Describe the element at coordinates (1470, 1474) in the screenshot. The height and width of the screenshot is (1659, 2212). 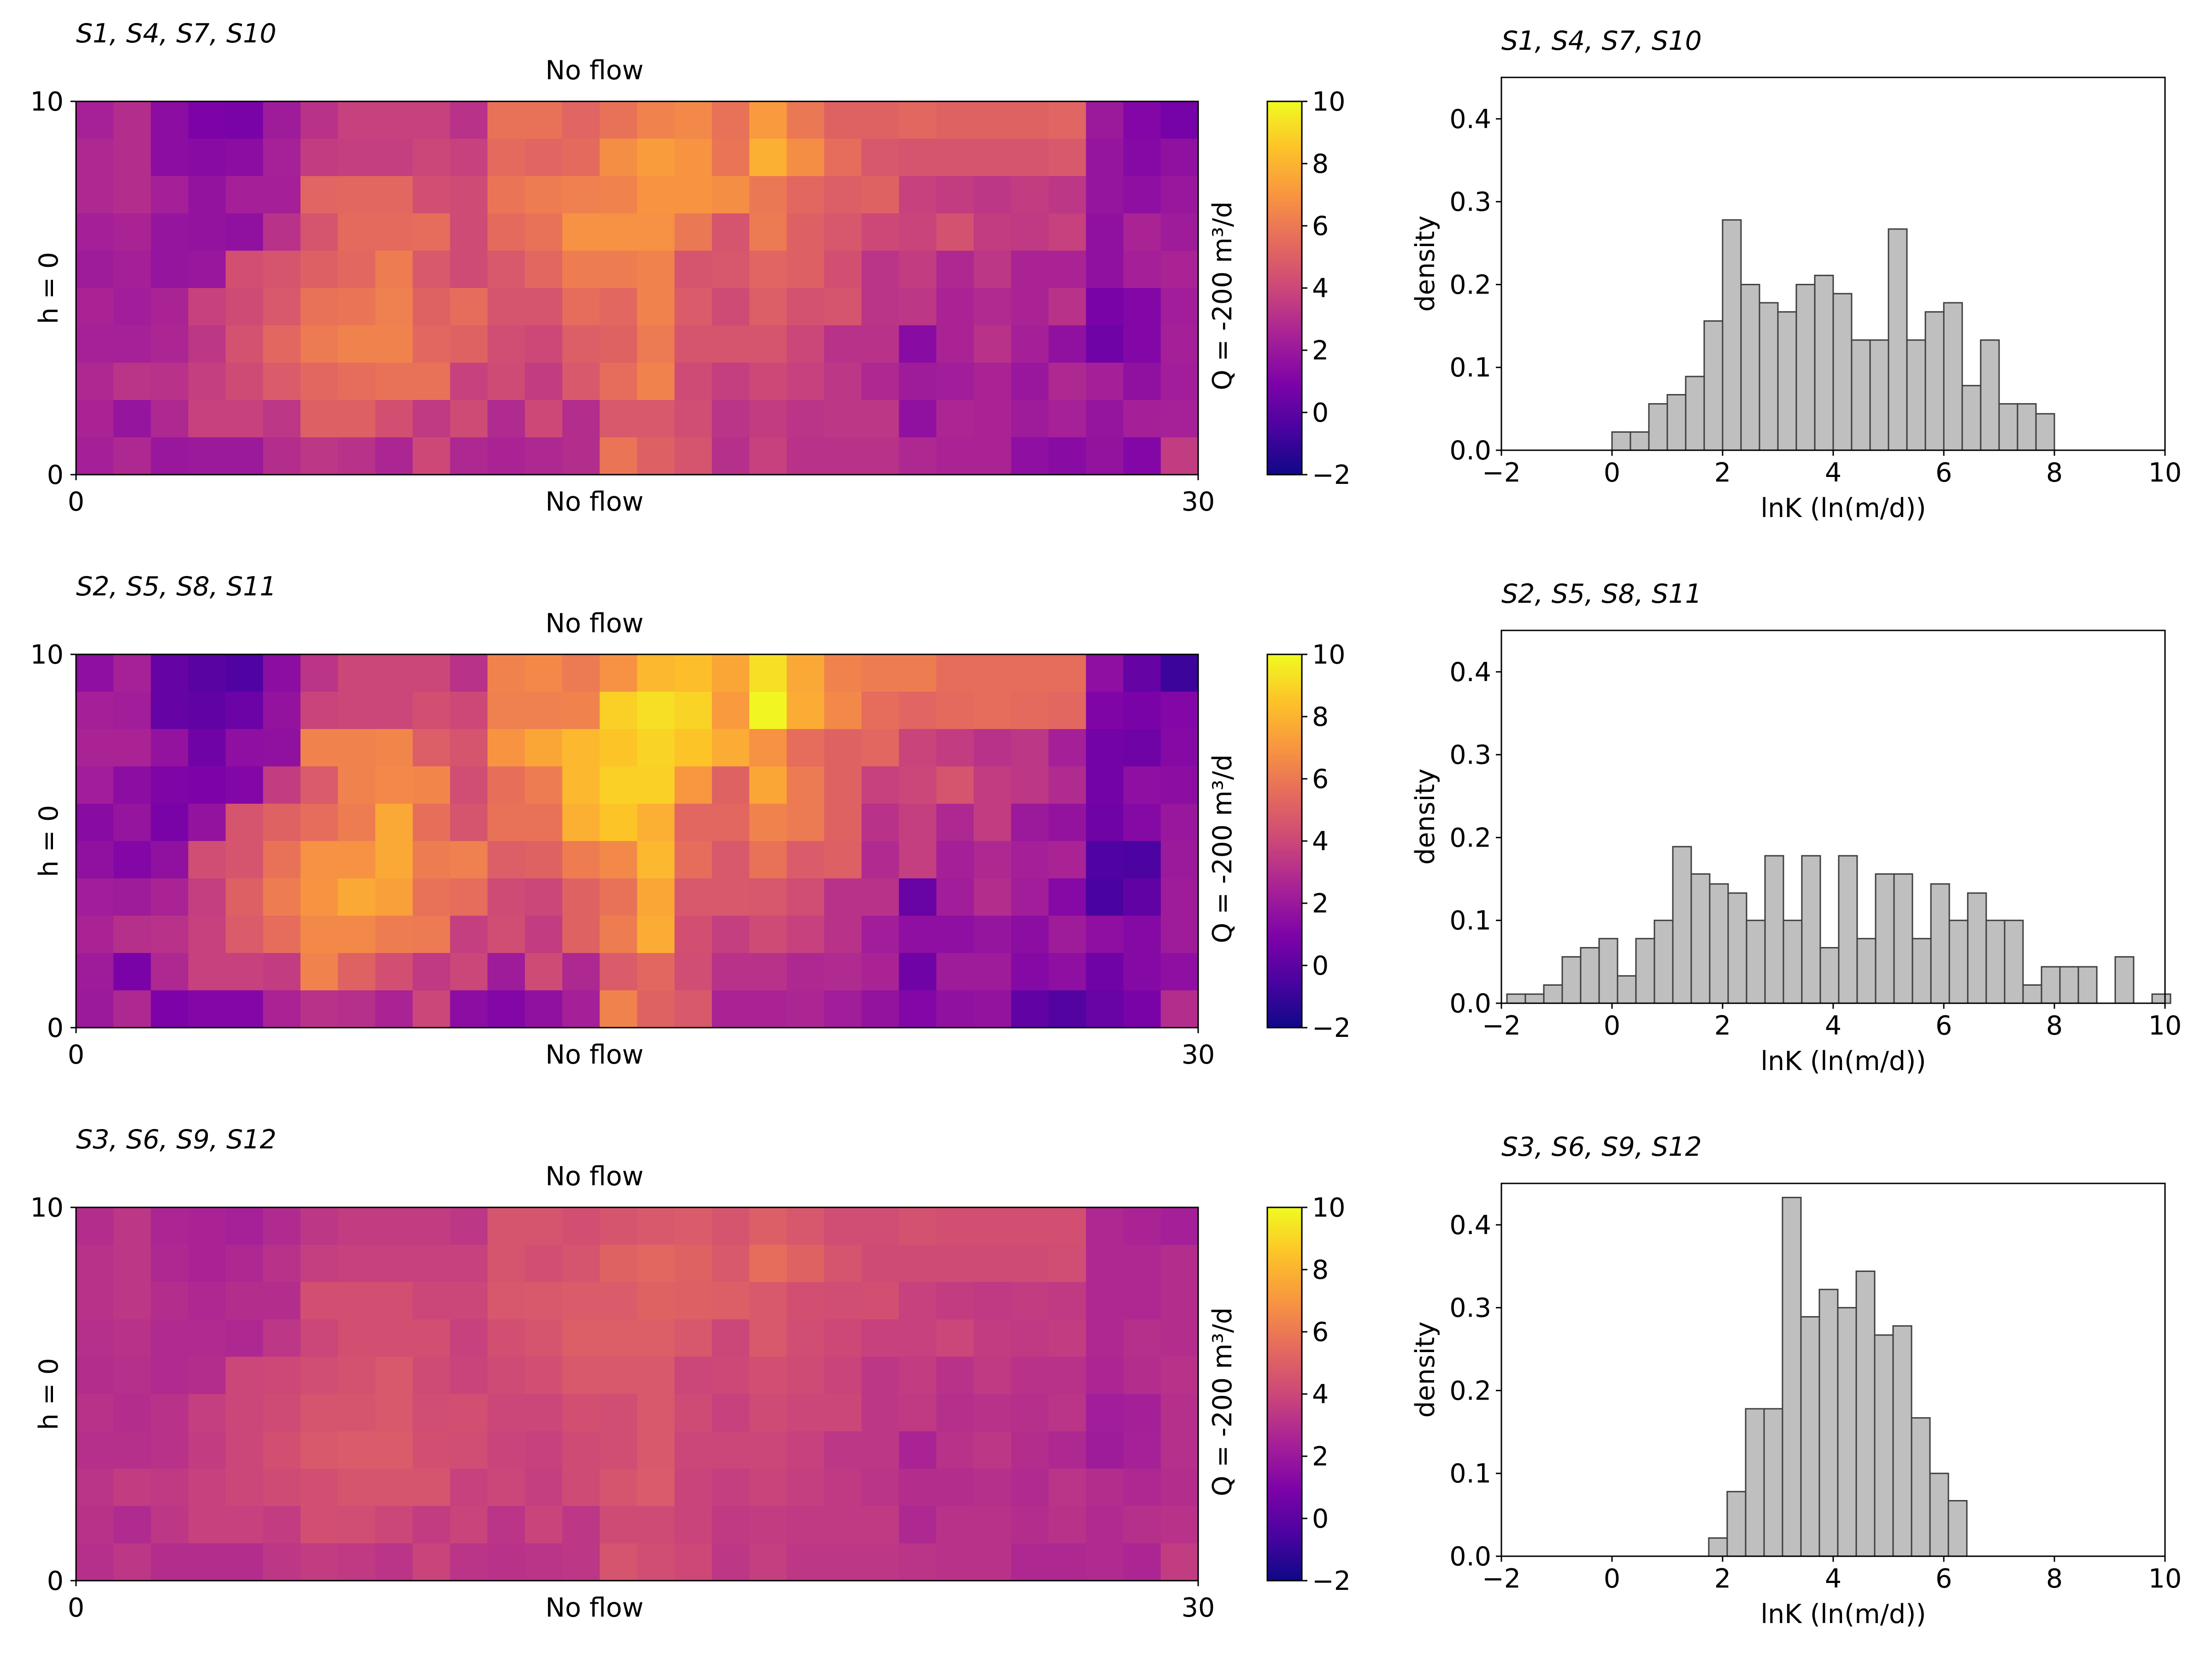
I see `histogram-ytick-label: 0.1` at that location.